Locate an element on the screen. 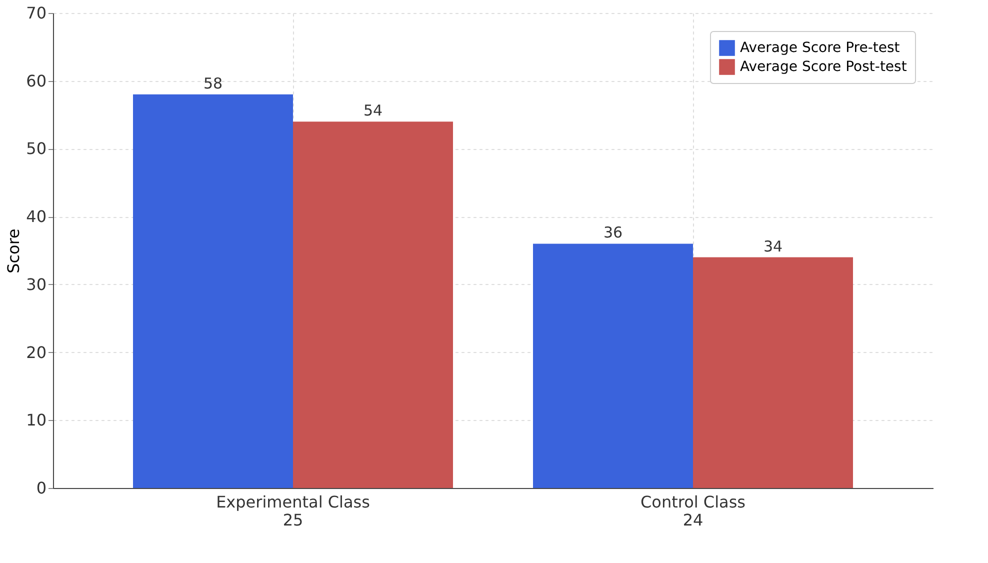 The height and width of the screenshot is (563, 988). y-tick-label: 50 is located at coordinates (36, 148).